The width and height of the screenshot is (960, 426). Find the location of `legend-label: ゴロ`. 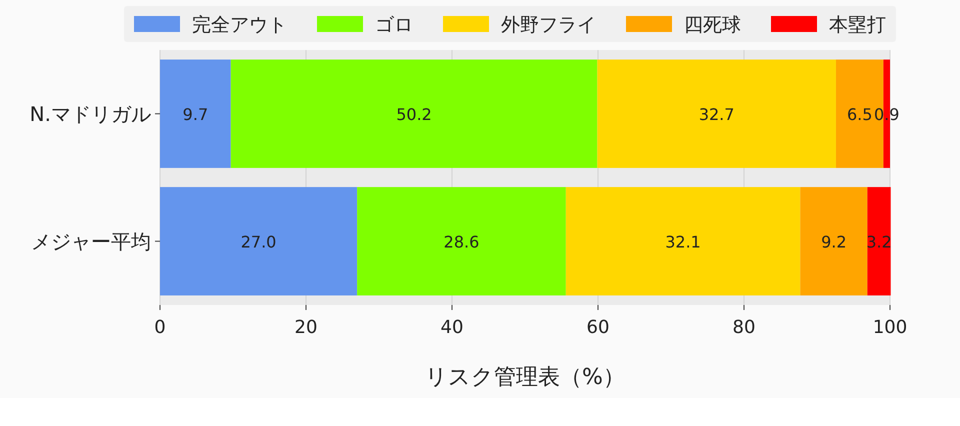

legend-label: ゴロ is located at coordinates (394, 25).